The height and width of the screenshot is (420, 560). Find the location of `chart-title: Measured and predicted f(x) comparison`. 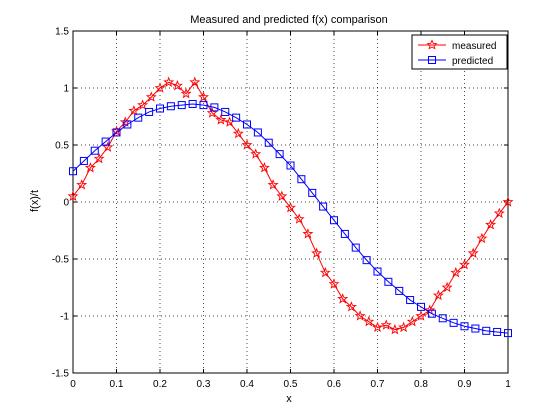

chart-title: Measured and predicted f(x) comparison is located at coordinates (288, 20).